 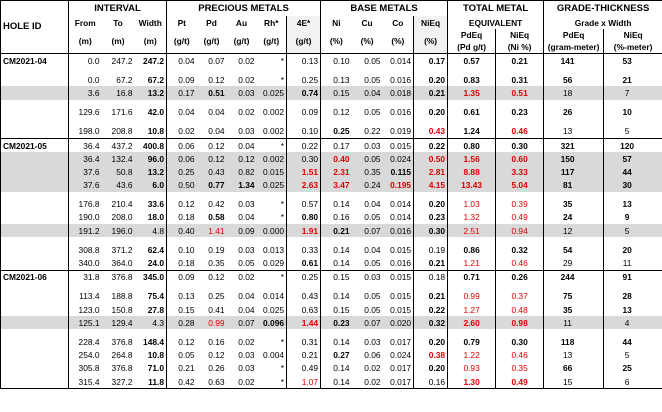 I want to click on table-cell: 171.6, so click(x=122, y=112).